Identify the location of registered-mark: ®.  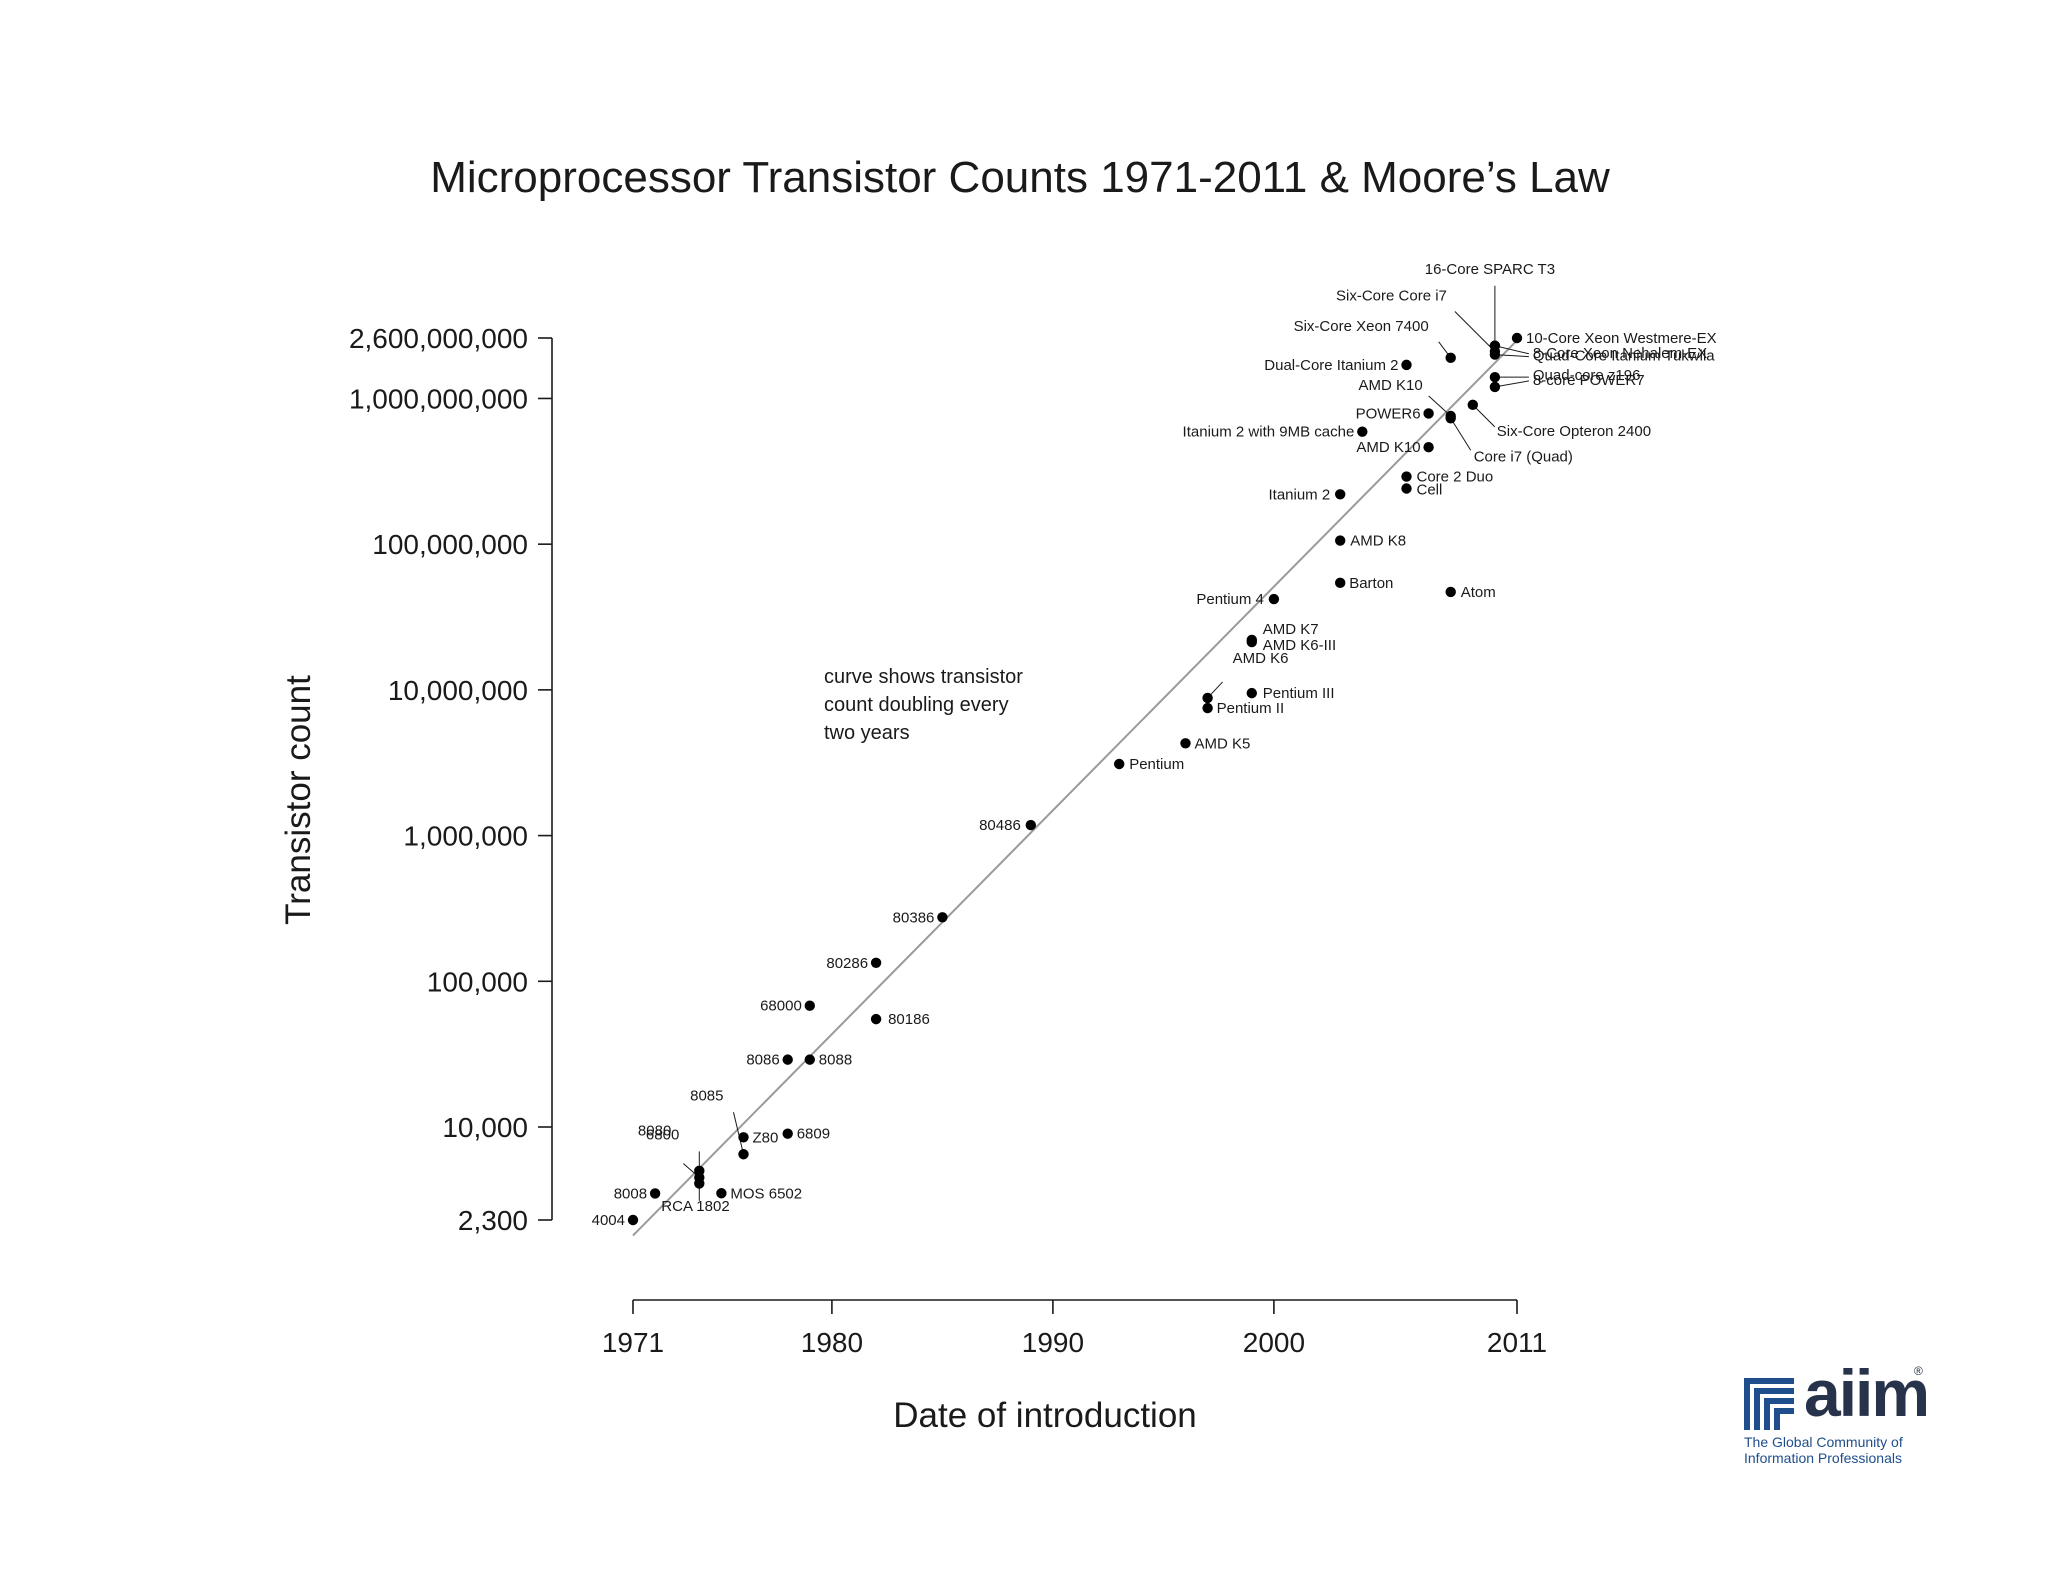
(1918, 1371).